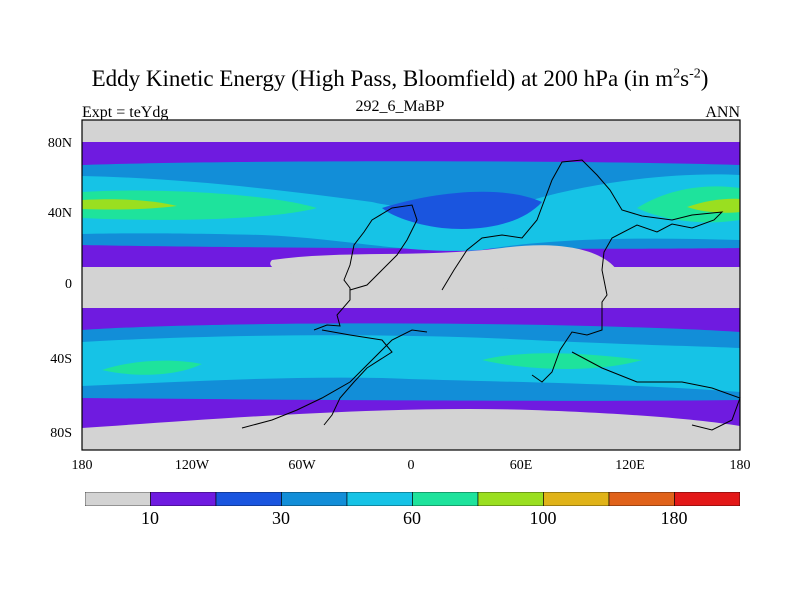 This screenshot has width=800, height=600. Describe the element at coordinates (281, 518) in the screenshot. I see `colorbar-label: 30` at that location.